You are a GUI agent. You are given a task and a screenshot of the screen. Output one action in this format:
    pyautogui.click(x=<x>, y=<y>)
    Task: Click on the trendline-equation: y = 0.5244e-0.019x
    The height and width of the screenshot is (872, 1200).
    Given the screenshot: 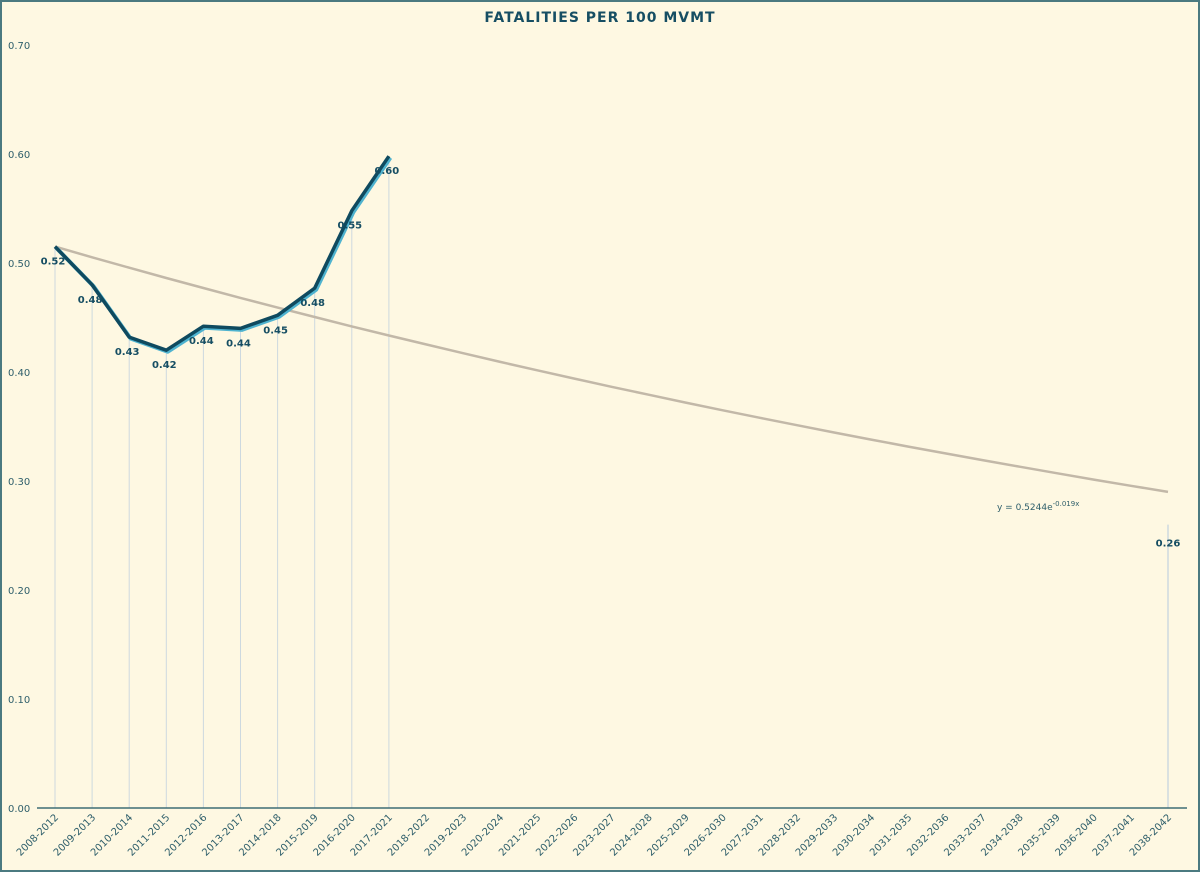 What is the action you would take?
    pyautogui.click(x=1038, y=506)
    